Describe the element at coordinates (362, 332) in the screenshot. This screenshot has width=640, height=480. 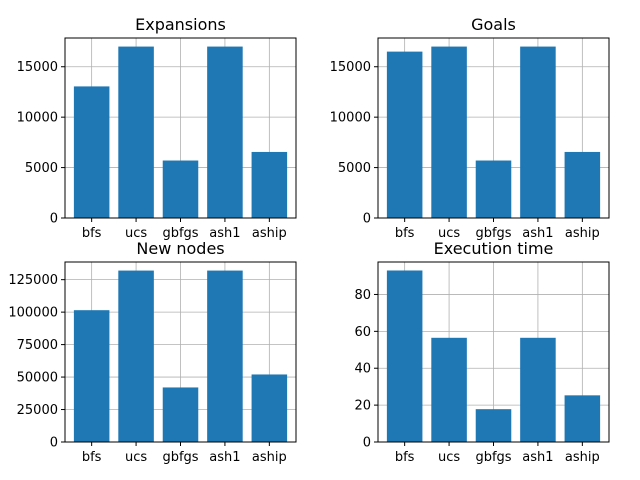
I see `y-tick-label: 60` at that location.